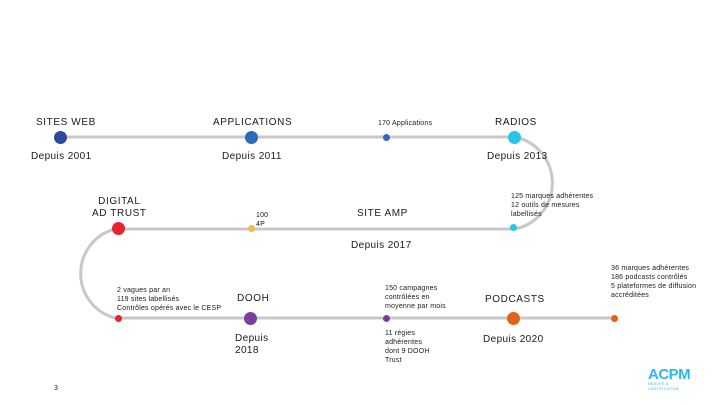 The height and width of the screenshot is (405, 720). I want to click on applications-count-note: 170 Applications, so click(405, 123).